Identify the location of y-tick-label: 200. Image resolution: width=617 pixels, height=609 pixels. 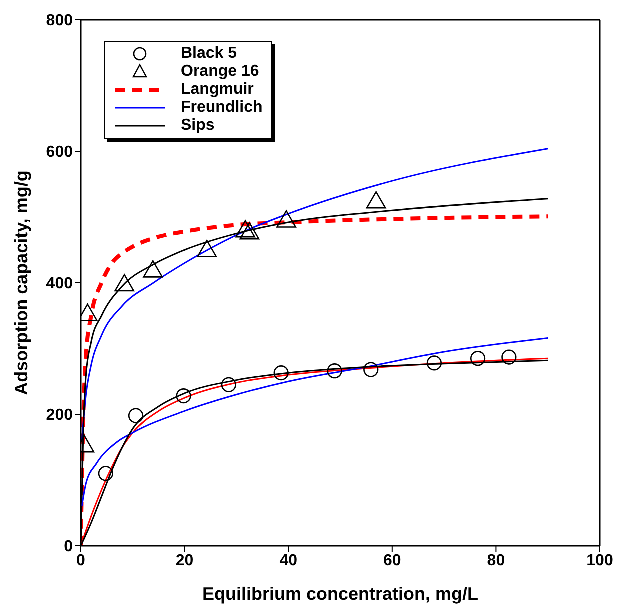
(60, 415).